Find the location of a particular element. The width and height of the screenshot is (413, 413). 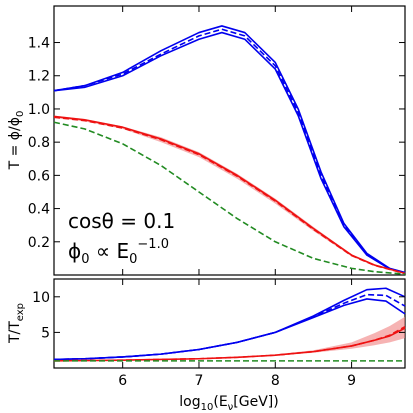

lower-y-tick-label: 10 is located at coordinates (41, 298).